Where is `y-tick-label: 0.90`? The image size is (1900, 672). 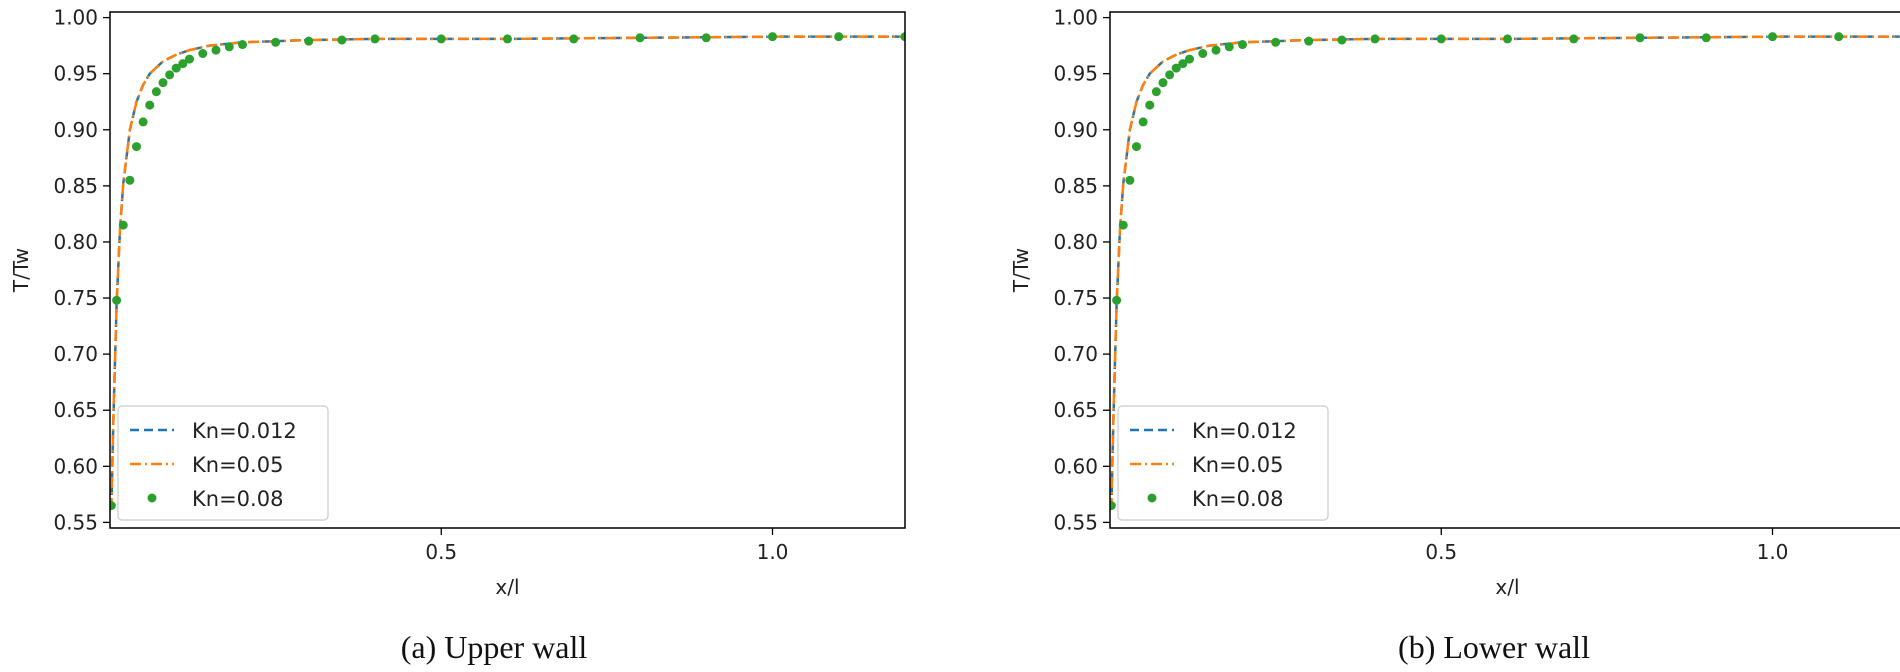 y-tick-label: 0.90 is located at coordinates (1075, 130).